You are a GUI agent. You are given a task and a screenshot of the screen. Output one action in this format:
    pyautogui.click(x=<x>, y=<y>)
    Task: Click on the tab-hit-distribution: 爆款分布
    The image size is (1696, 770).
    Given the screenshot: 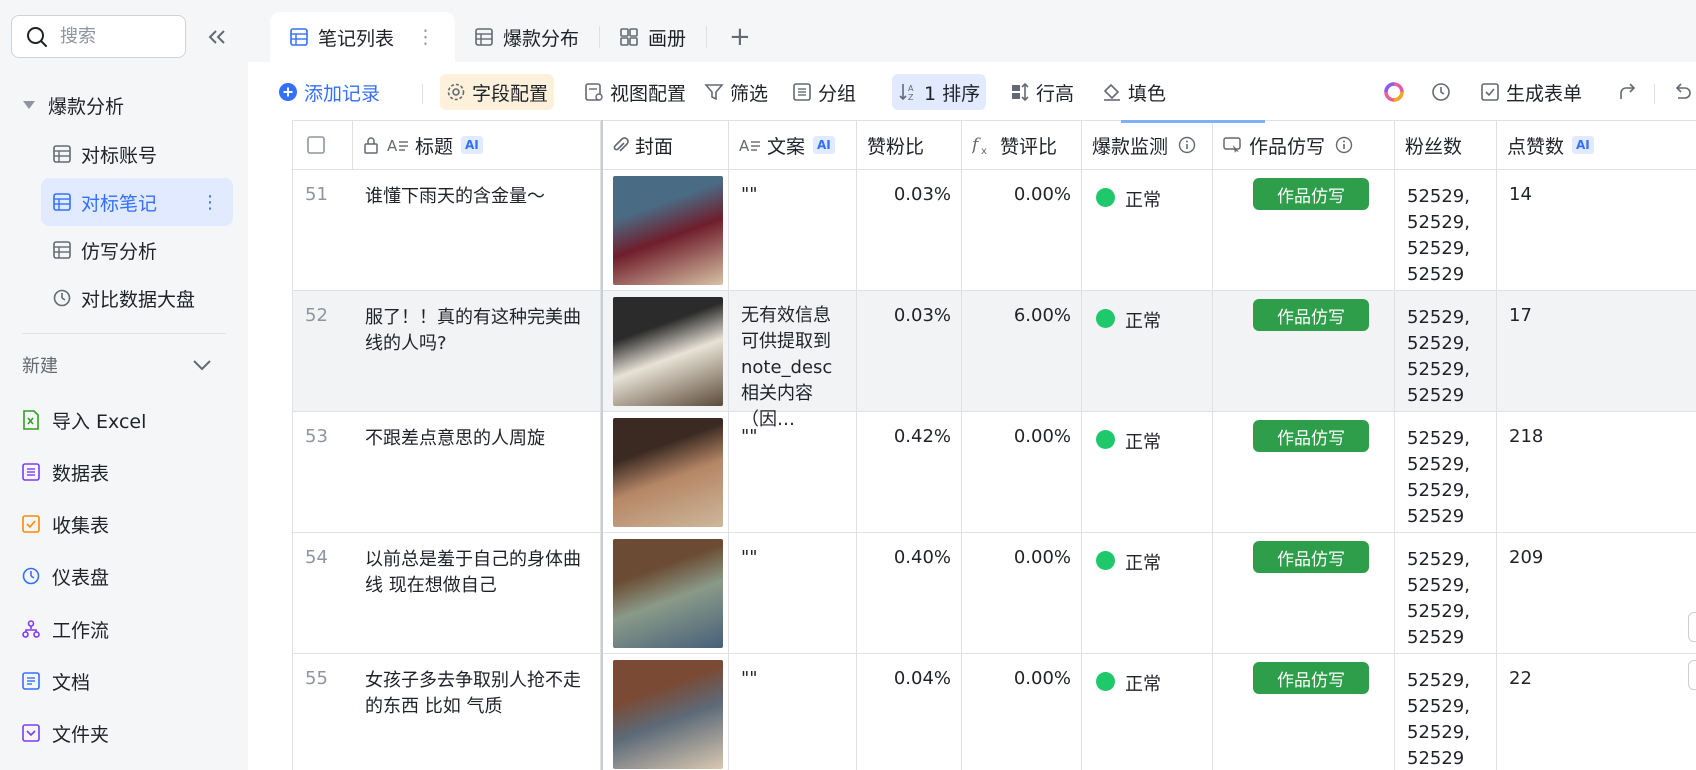 What is the action you would take?
    pyautogui.click(x=527, y=37)
    